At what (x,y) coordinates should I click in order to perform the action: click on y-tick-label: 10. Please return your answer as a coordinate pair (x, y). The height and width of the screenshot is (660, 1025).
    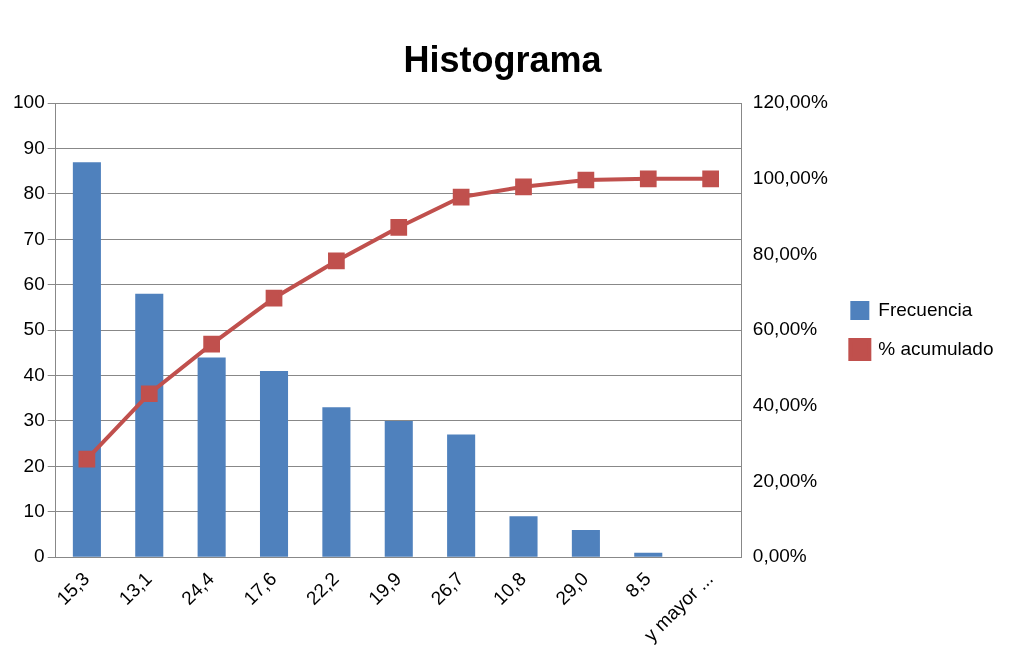
    Looking at the image, I should click on (34, 511).